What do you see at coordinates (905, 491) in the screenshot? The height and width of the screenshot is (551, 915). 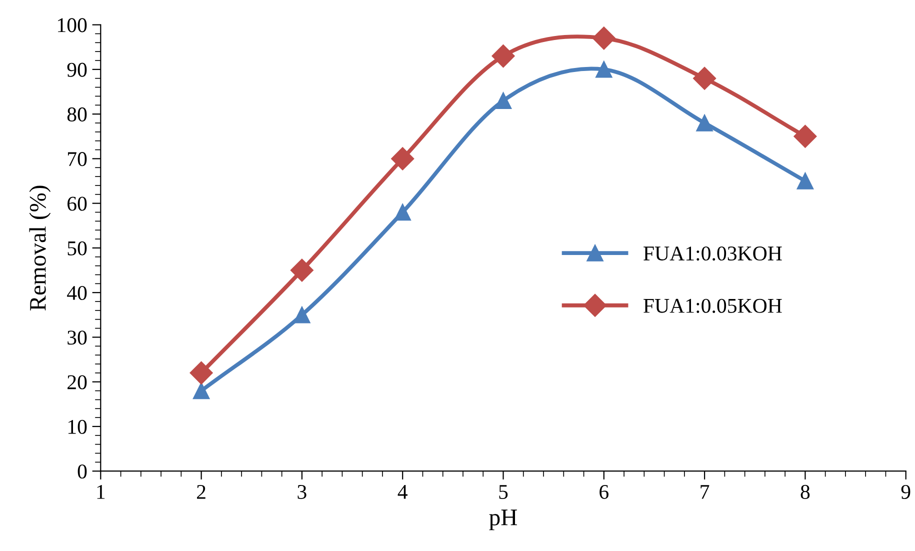 I see `x-tick-label: 9` at bounding box center [905, 491].